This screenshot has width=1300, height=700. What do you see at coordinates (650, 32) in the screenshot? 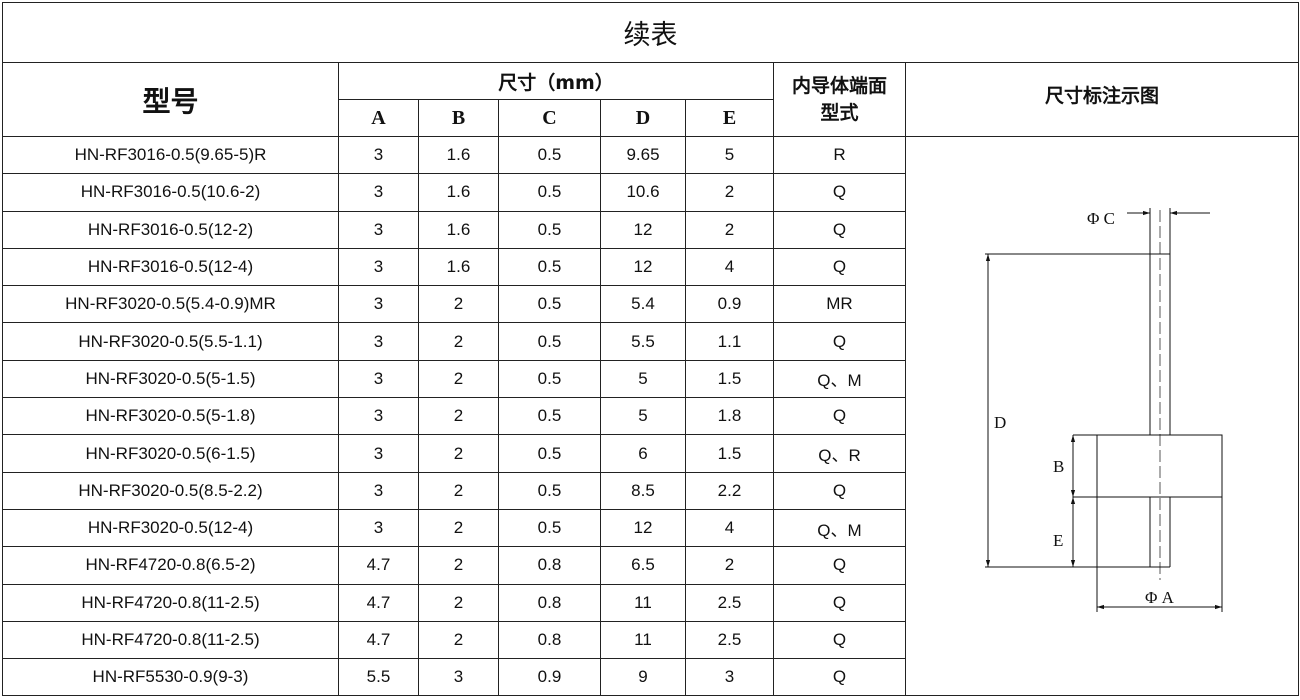
I see `table-title: 续表` at bounding box center [650, 32].